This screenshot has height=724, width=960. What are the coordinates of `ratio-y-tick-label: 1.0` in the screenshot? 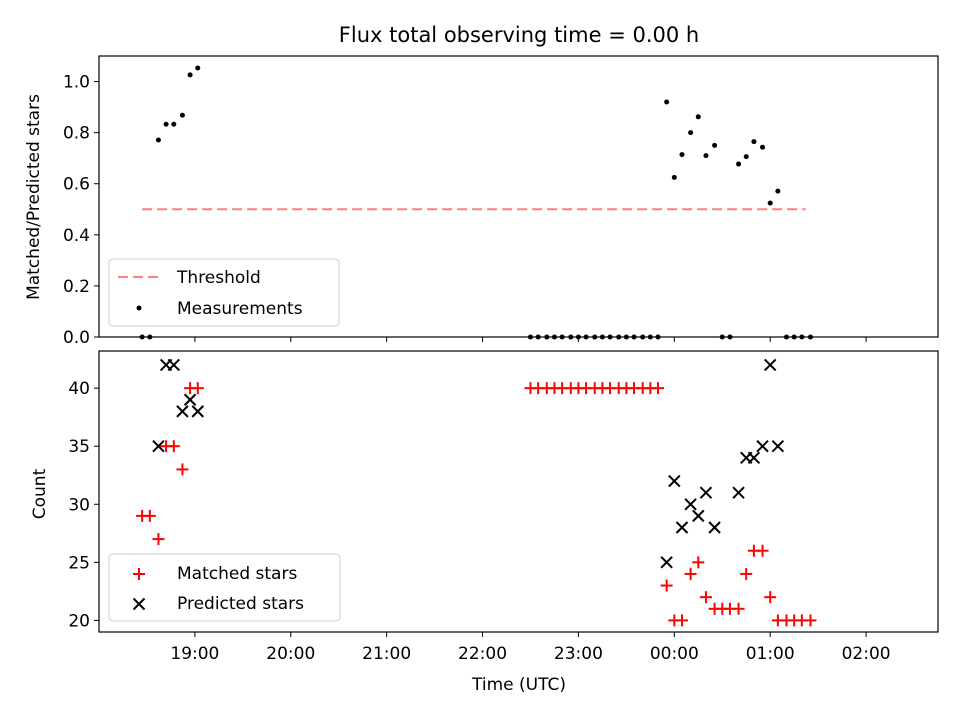 It's located at (76, 83).